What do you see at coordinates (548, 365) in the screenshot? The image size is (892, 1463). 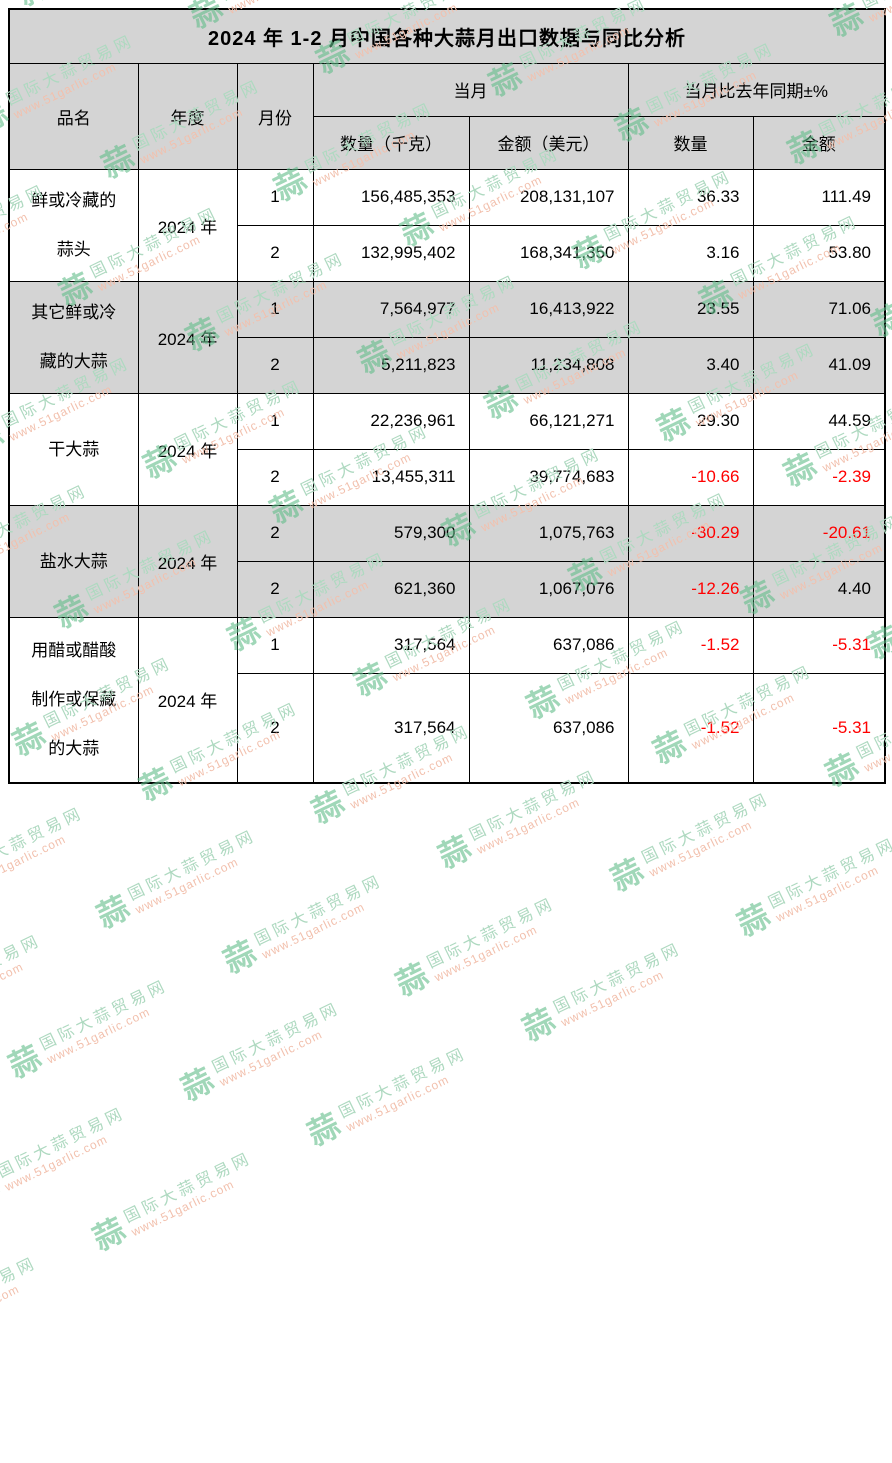 I see `amount-cell: 11,234,808` at bounding box center [548, 365].